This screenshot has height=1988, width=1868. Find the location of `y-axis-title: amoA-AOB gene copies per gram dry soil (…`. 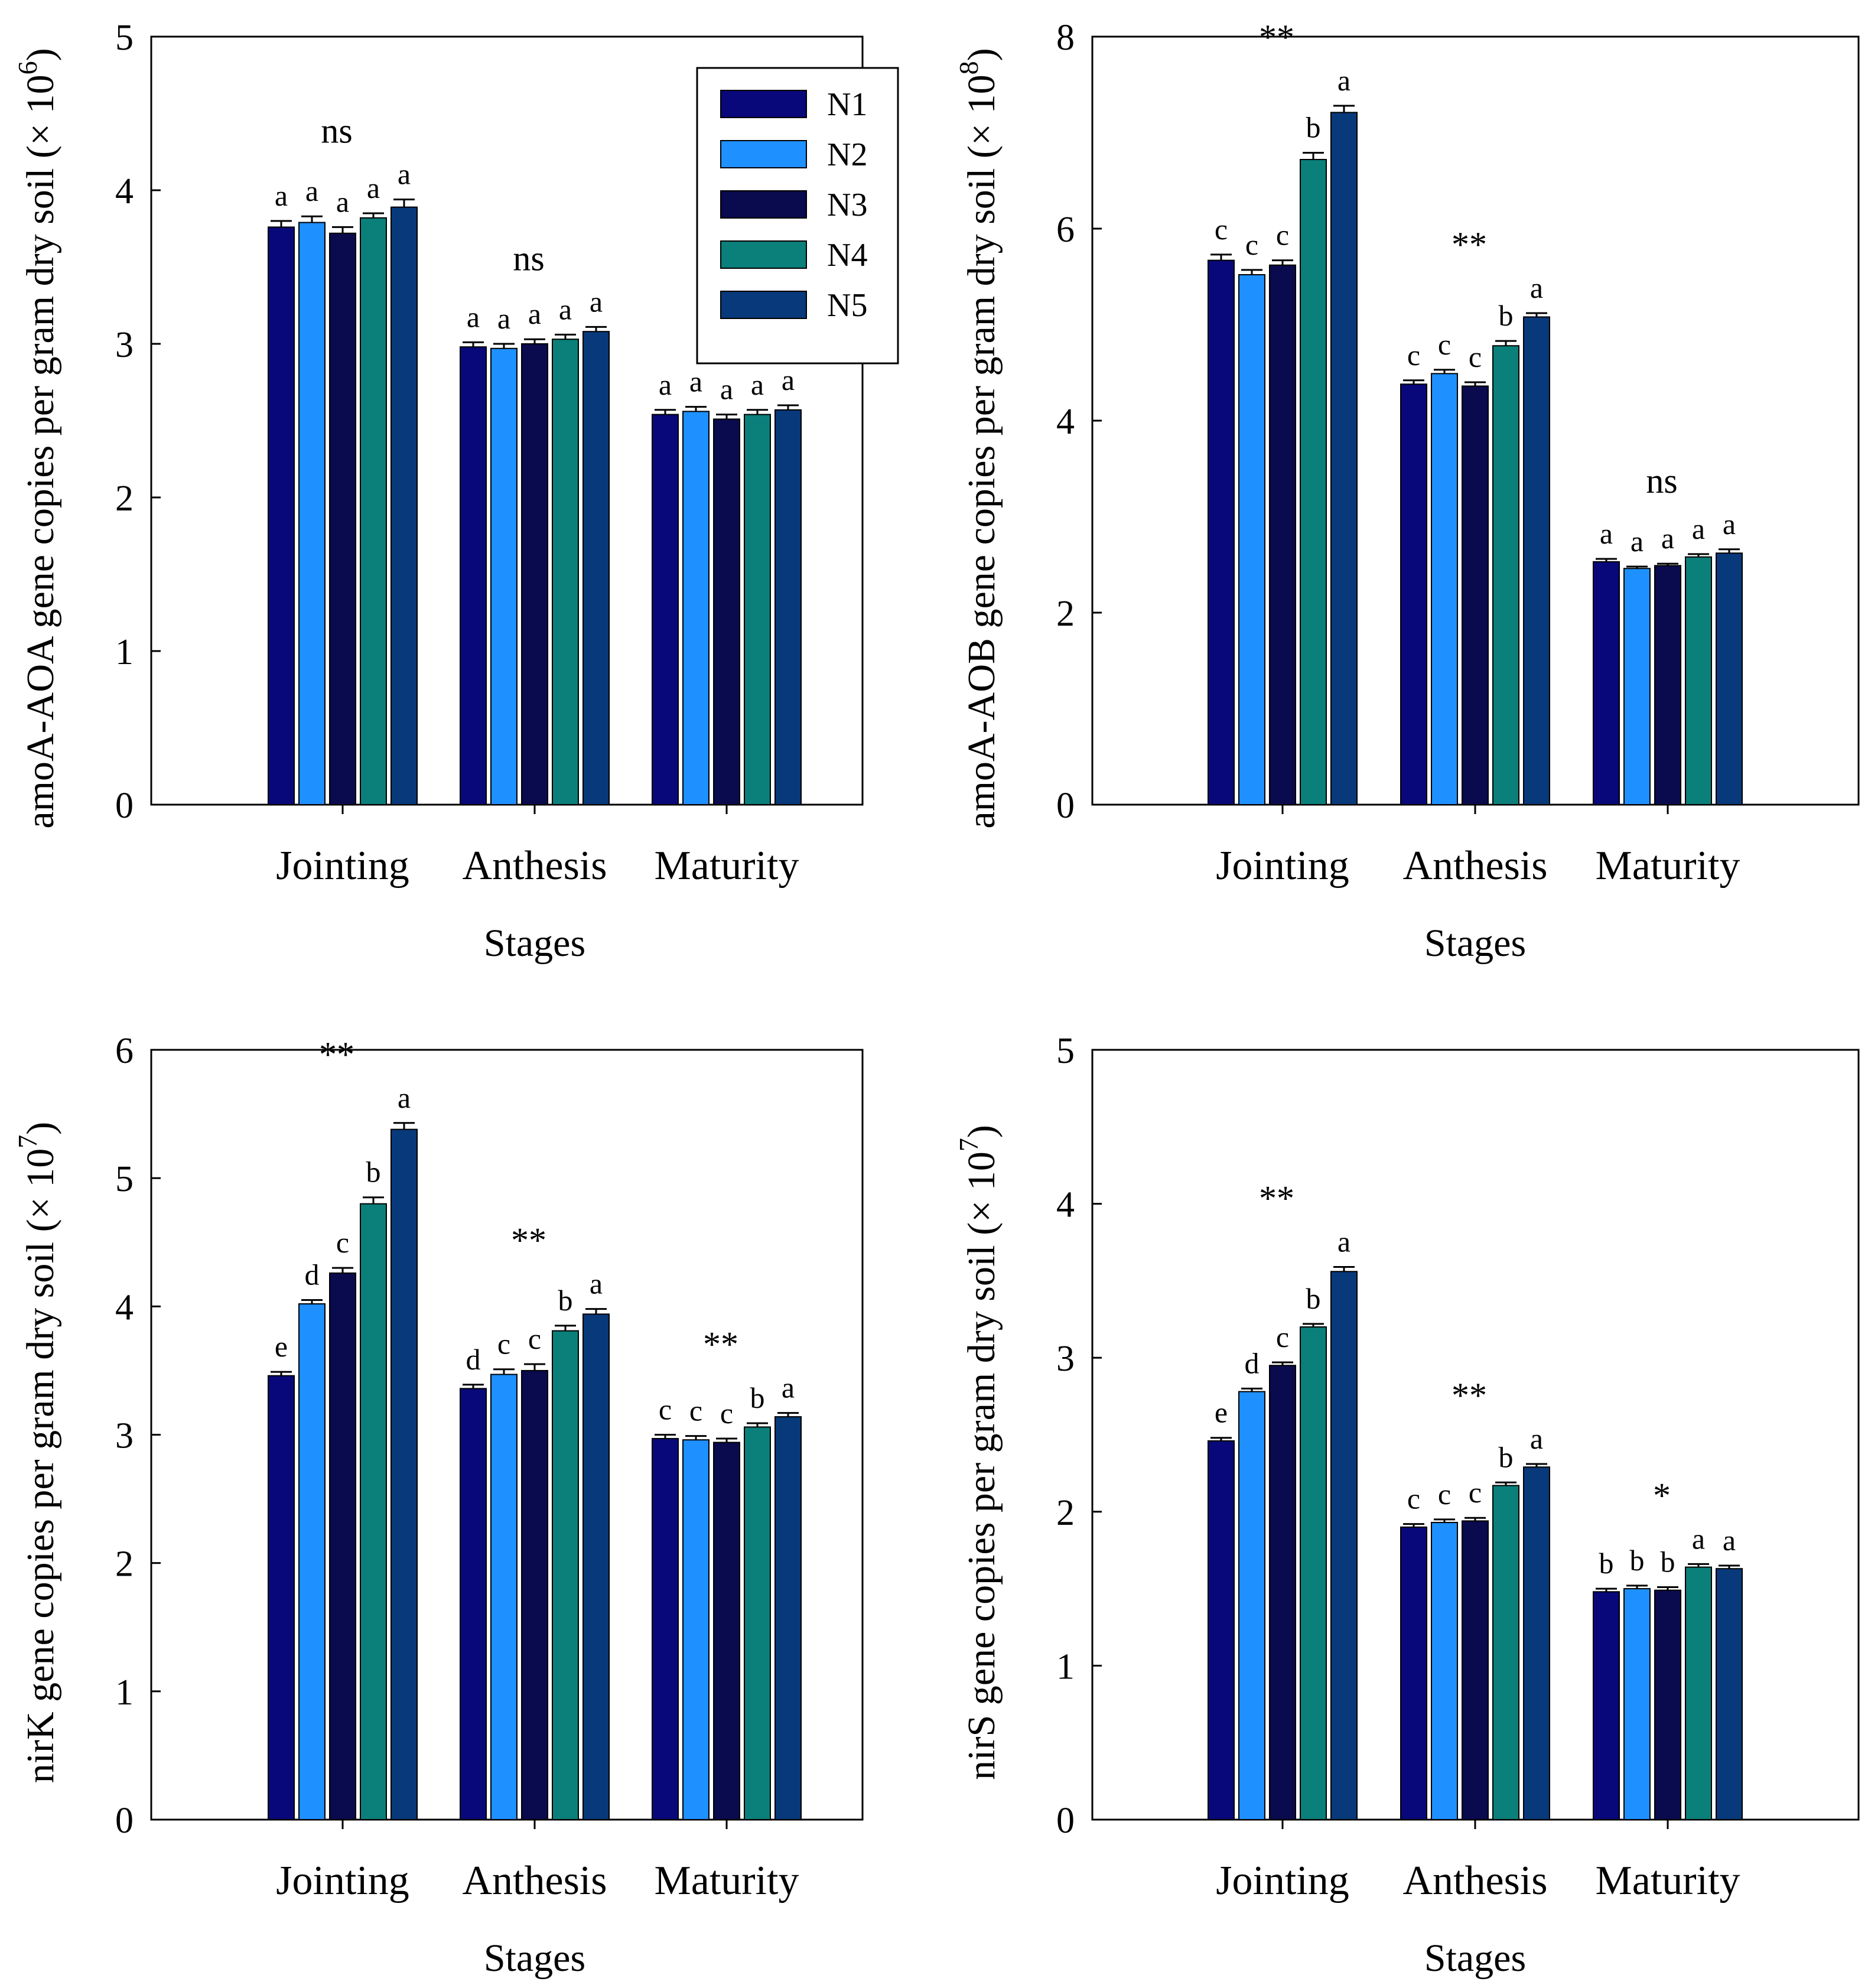

y-axis-title: amoA-AOB gene copies per gram dry soil (… is located at coordinates (978, 438).